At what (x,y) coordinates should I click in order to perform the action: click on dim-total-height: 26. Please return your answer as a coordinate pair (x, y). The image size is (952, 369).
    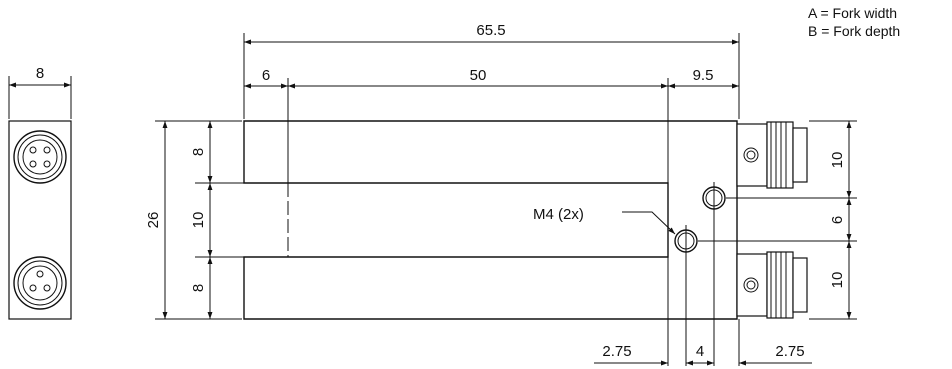
    Looking at the image, I should click on (153, 220).